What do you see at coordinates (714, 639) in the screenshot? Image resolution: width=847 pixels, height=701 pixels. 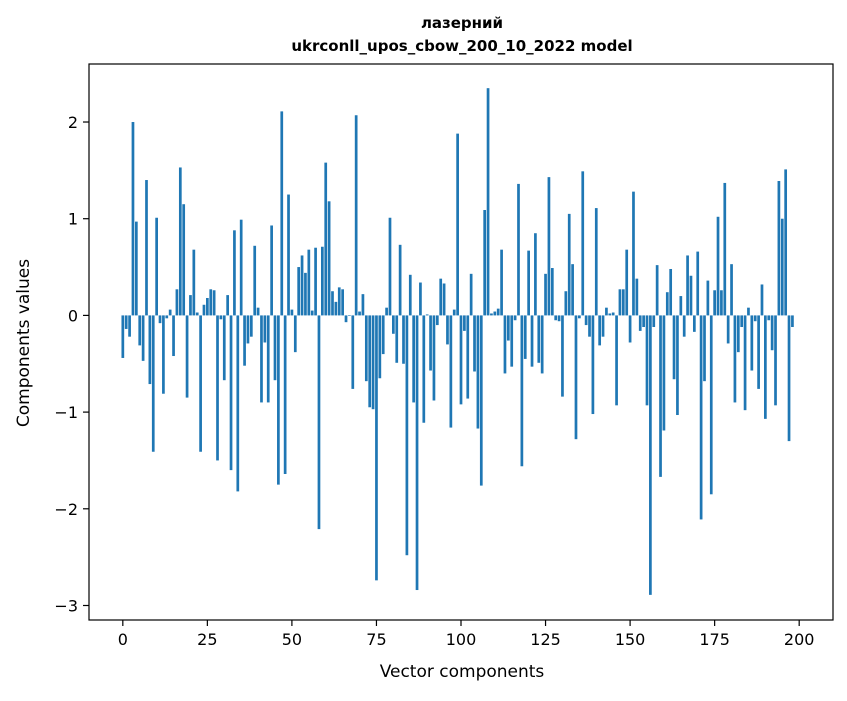 I see `x-tick-label: 175` at bounding box center [714, 639].